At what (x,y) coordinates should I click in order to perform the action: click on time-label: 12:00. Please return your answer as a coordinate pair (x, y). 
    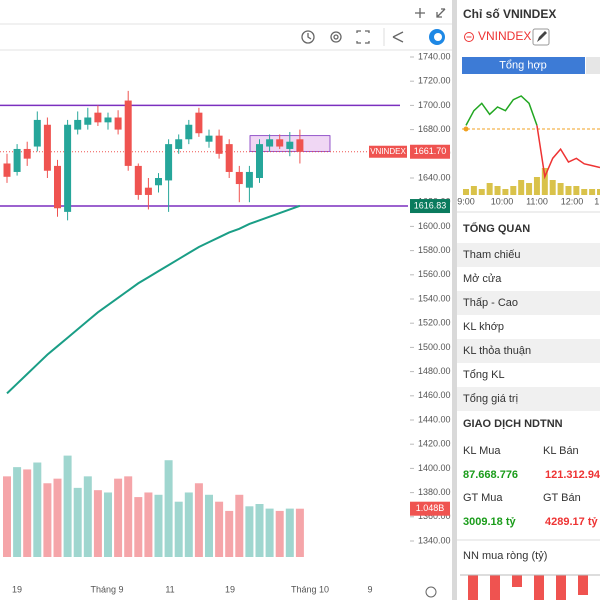
    Looking at the image, I should click on (572, 201).